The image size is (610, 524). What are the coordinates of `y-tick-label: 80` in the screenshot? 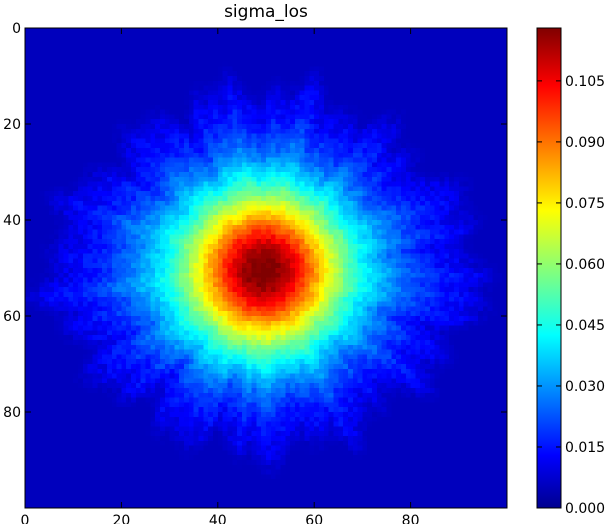 It's located at (12, 413).